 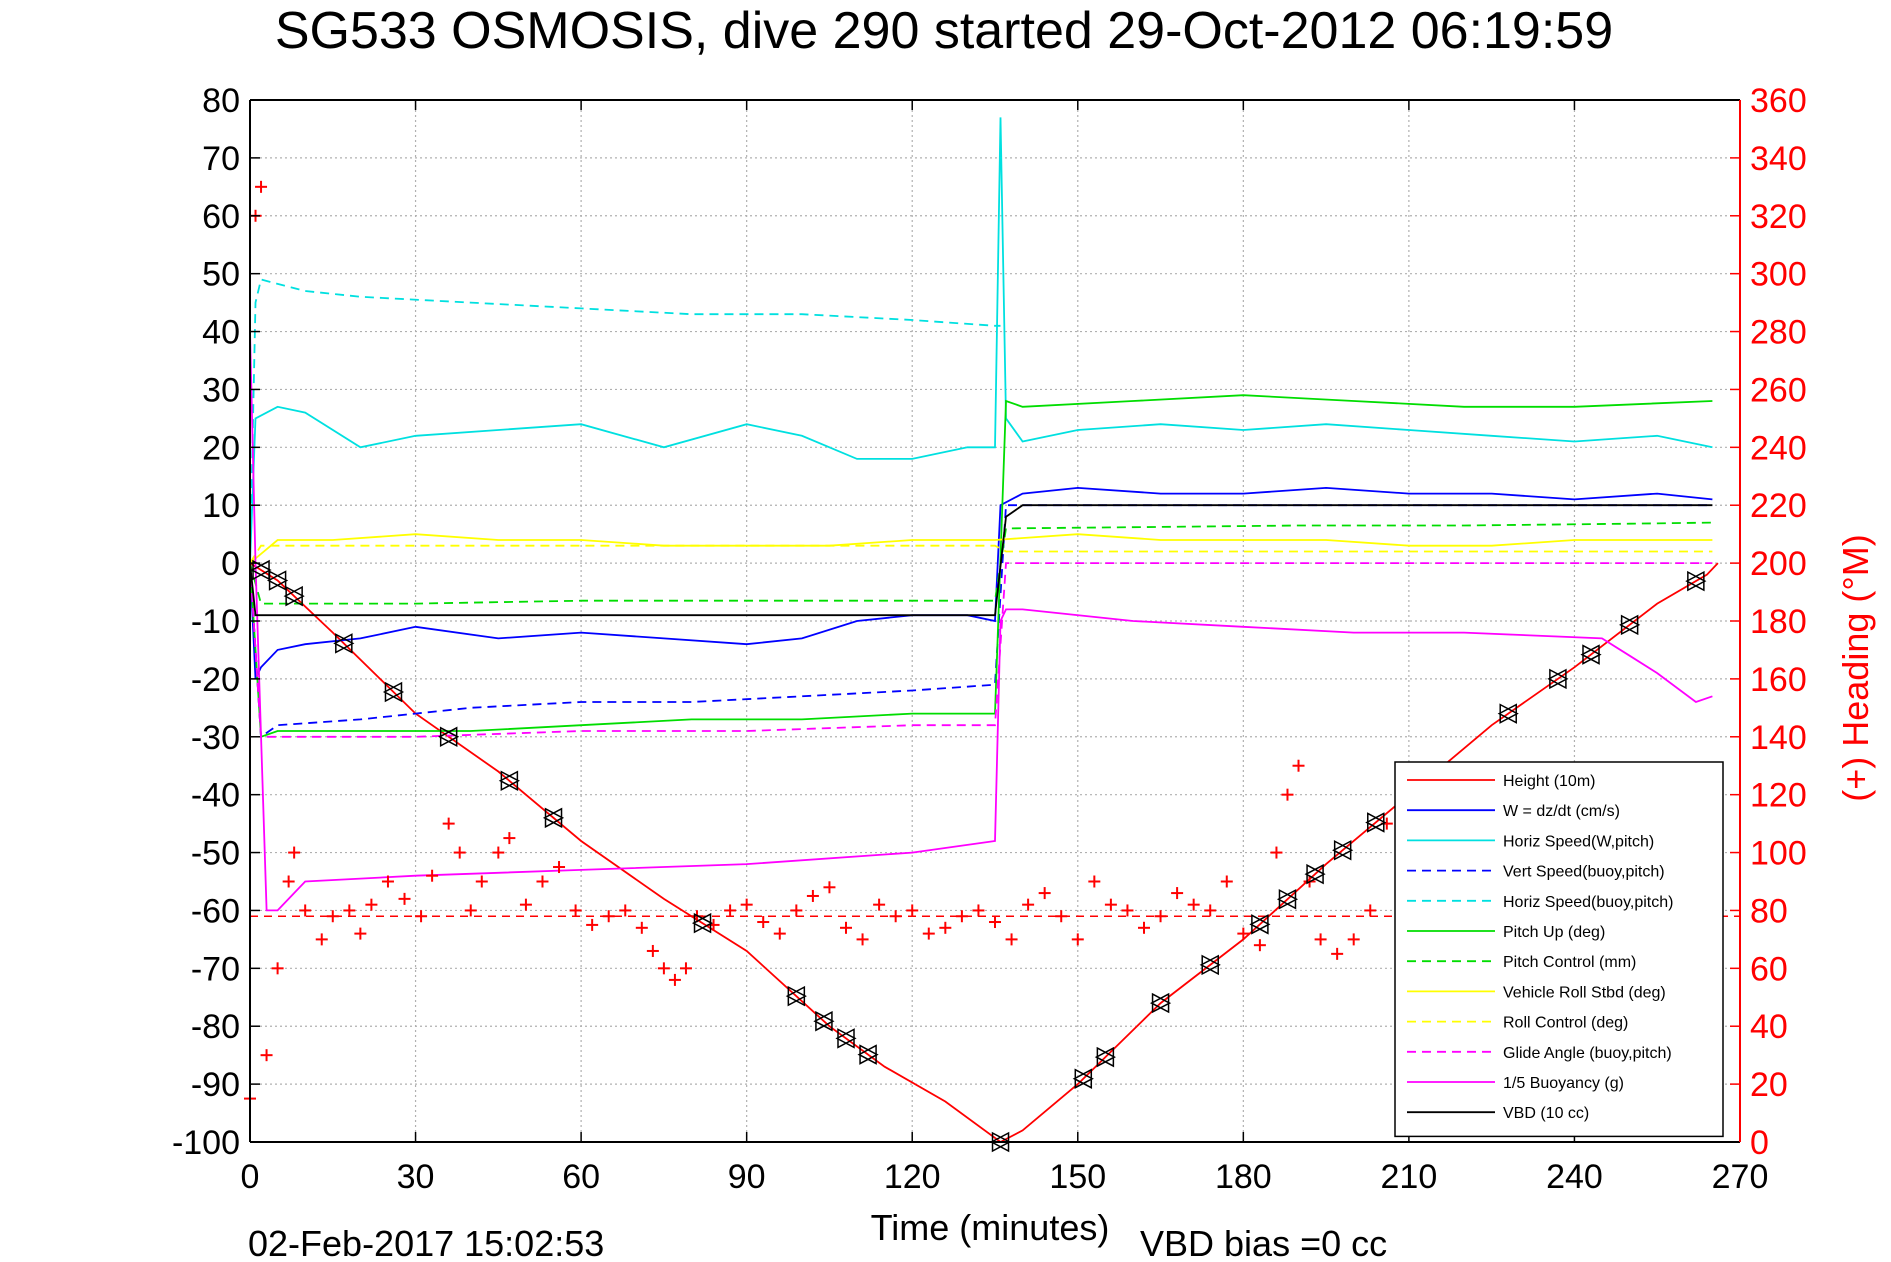 What do you see at coordinates (912, 1177) in the screenshot?
I see `x-tick-label: 120` at bounding box center [912, 1177].